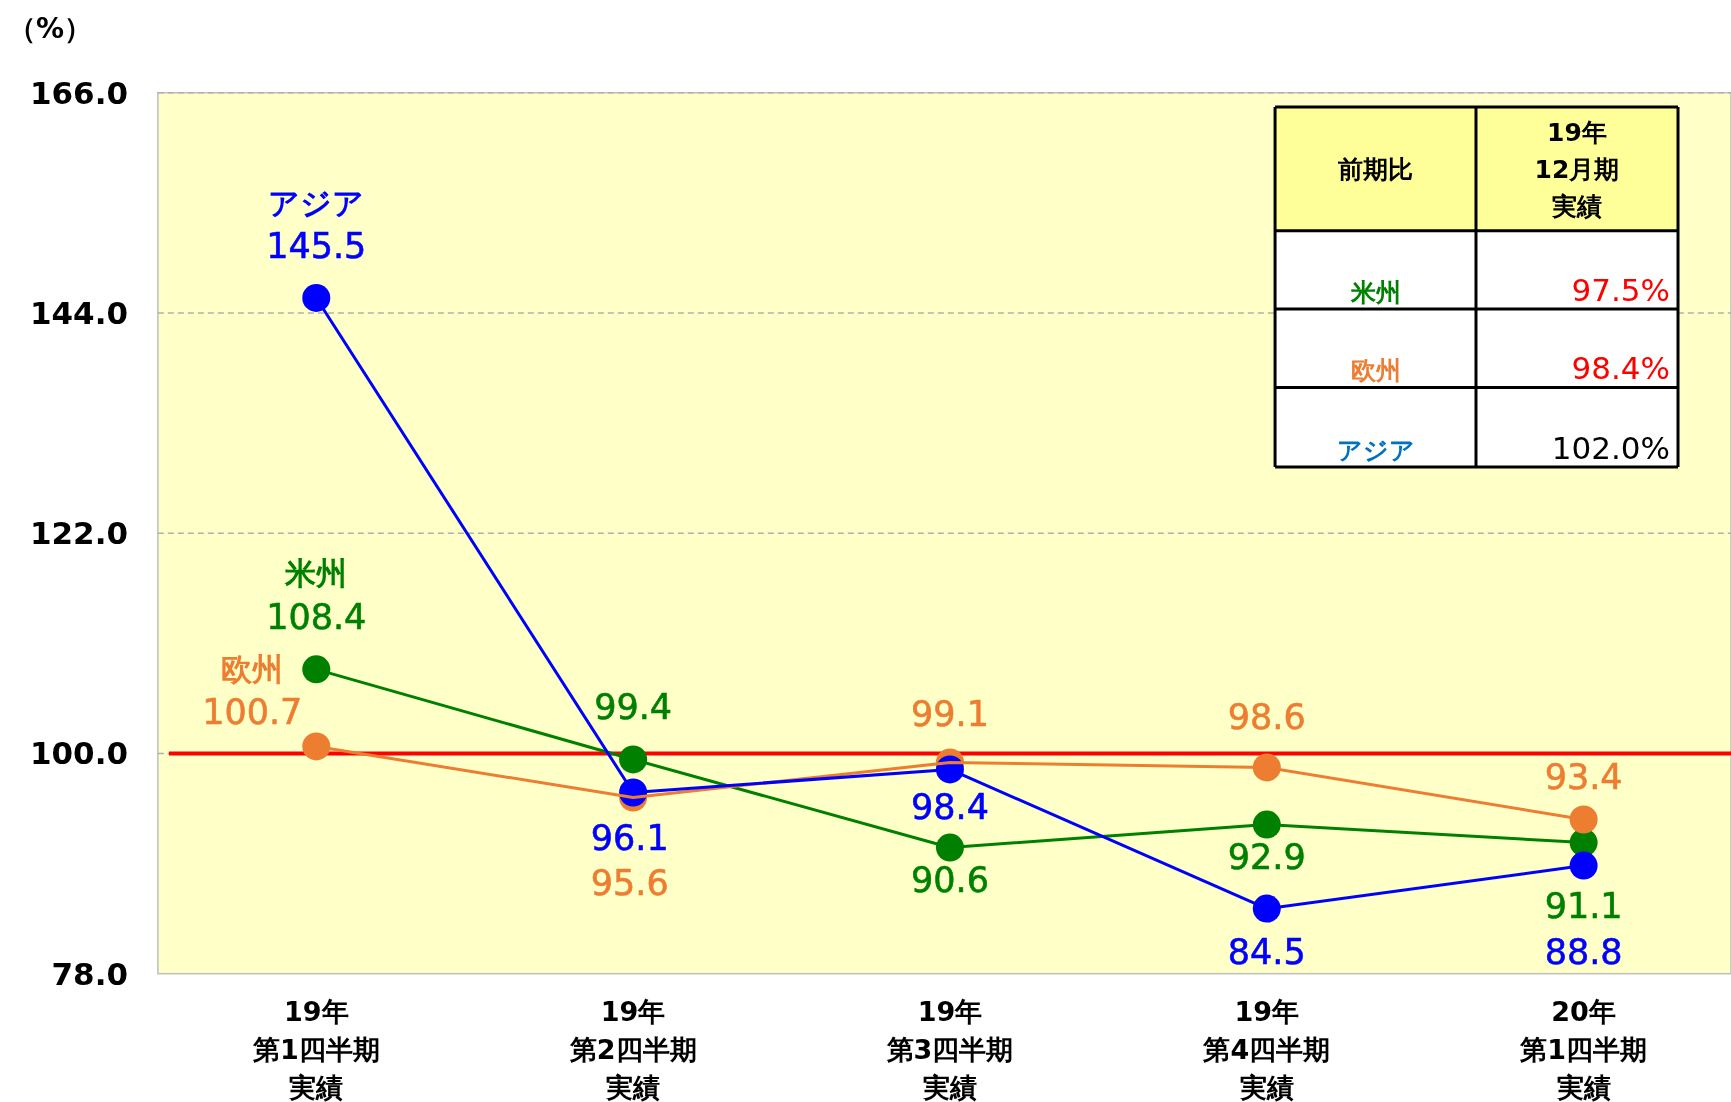 This screenshot has width=1731, height=1102. What do you see at coordinates (949, 1049) in the screenshot?
I see `x-tick-label: 19年第3四半期実績` at bounding box center [949, 1049].